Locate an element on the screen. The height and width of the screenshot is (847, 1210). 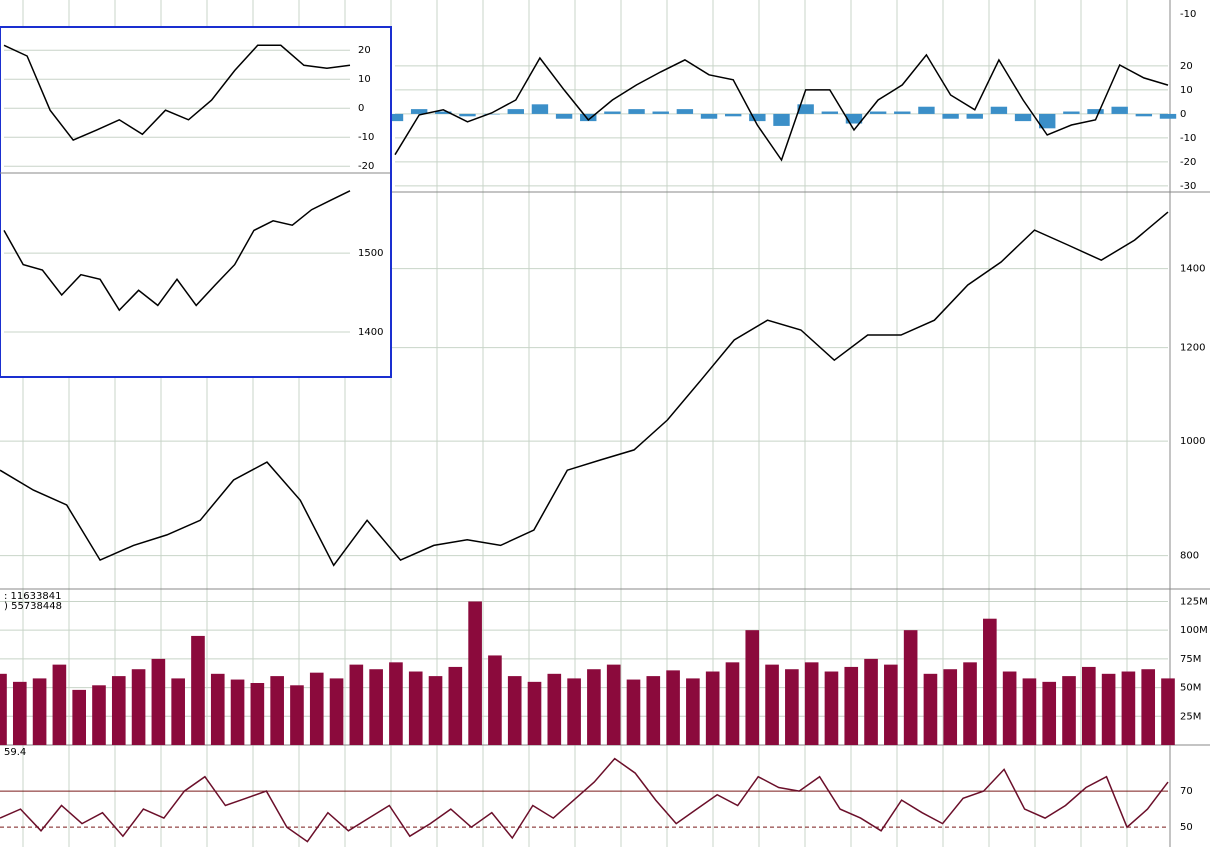
y-tick-label: 25M is located at coordinates (1190, 716).